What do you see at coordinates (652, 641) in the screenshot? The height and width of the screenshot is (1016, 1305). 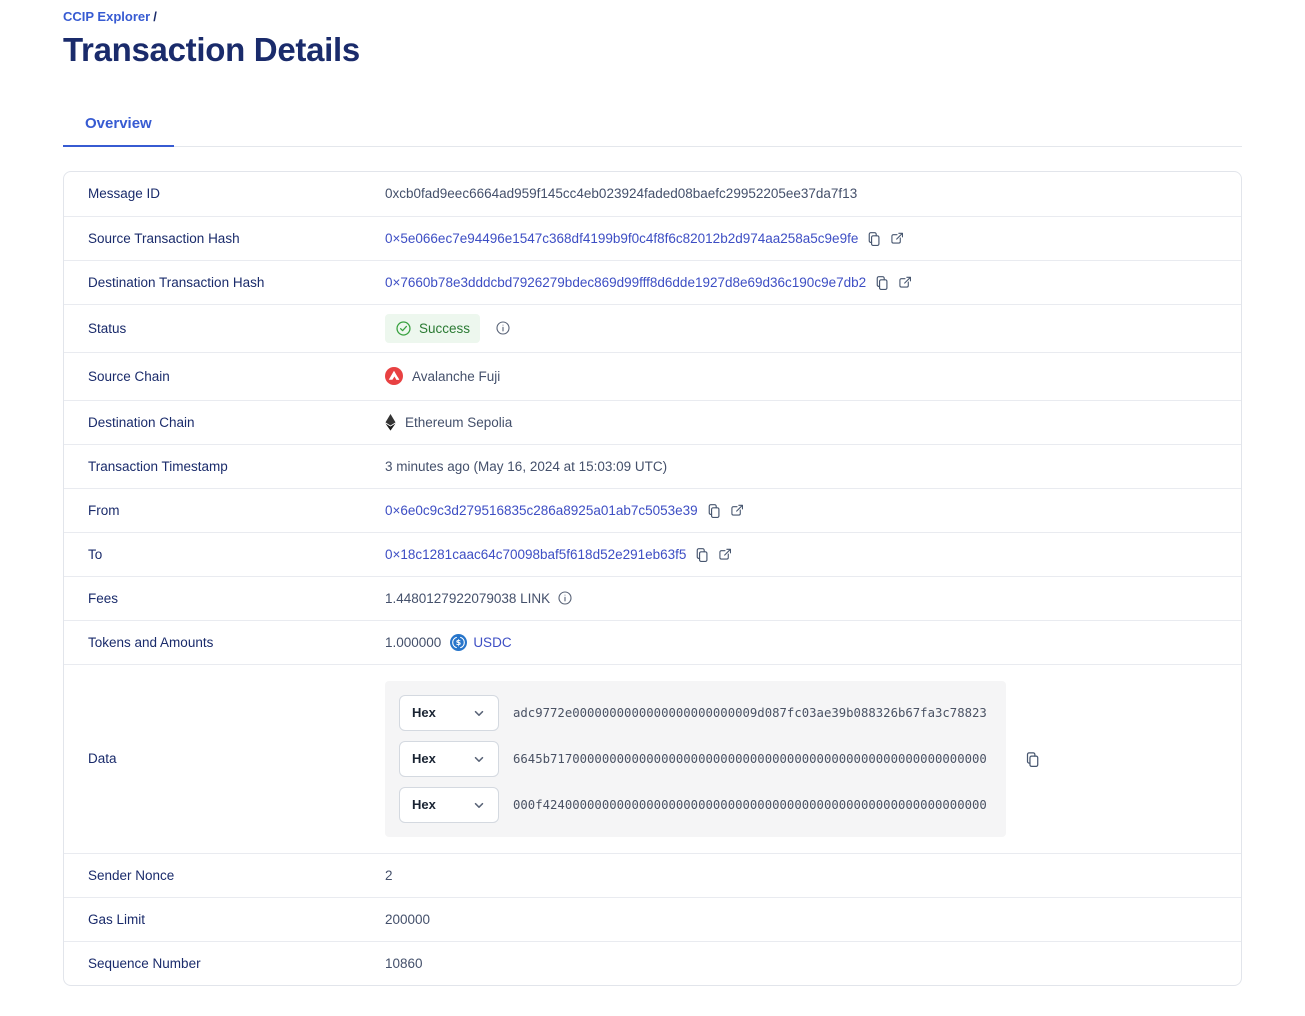 I see `row-tokens-and-amounts: Tokens and Amounts 1.000000 $ USDC` at bounding box center [652, 641].